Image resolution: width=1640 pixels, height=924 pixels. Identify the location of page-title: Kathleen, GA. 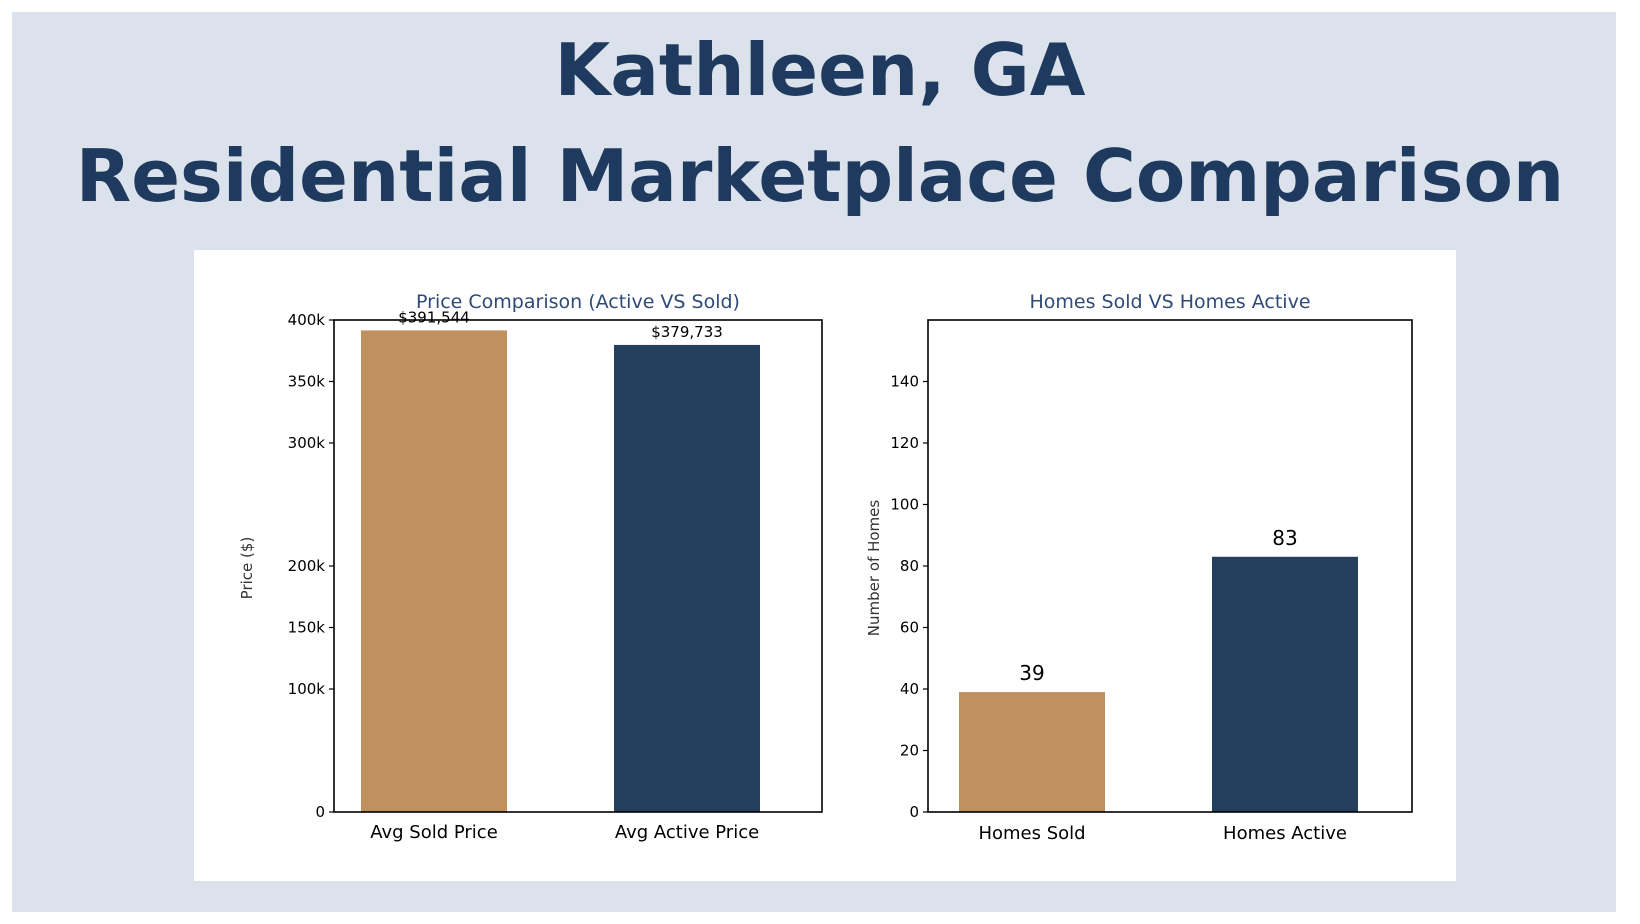
(820, 70).